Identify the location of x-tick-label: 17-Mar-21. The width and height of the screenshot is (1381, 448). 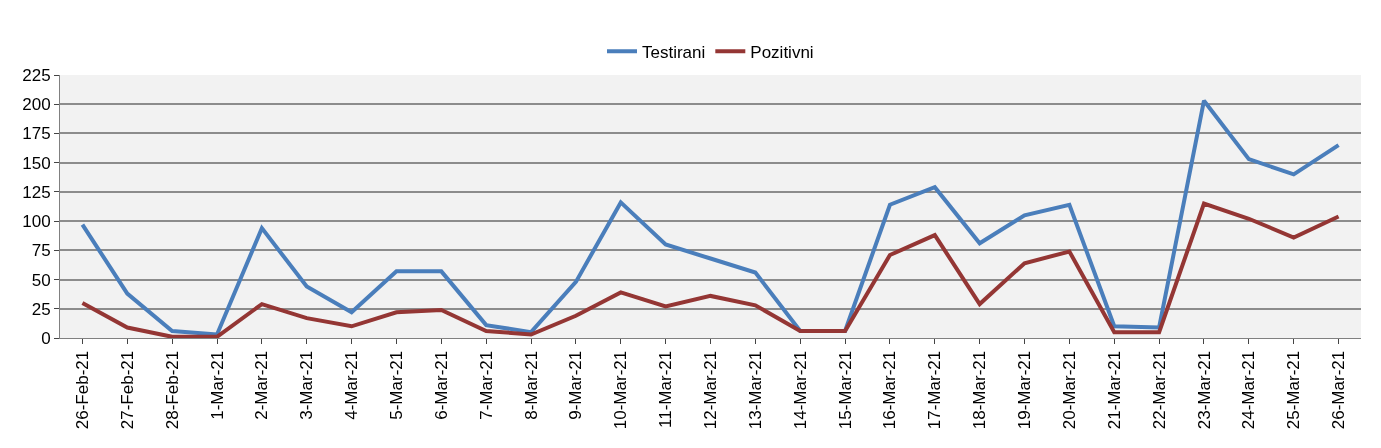
(935, 390).